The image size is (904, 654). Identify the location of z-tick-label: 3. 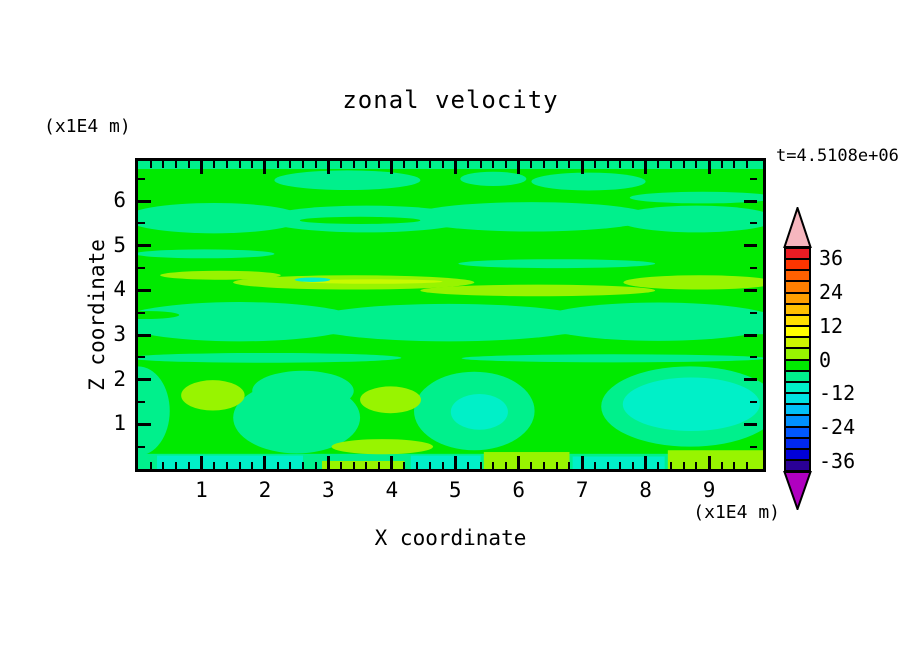
(119, 334).